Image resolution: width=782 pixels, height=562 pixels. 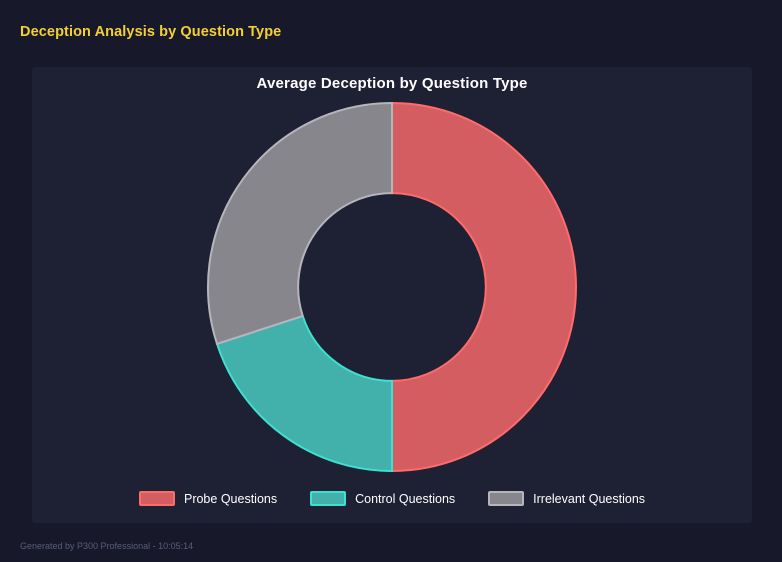 What do you see at coordinates (589, 498) in the screenshot?
I see `legend-label-irrelevant: Irrelevant Questions` at bounding box center [589, 498].